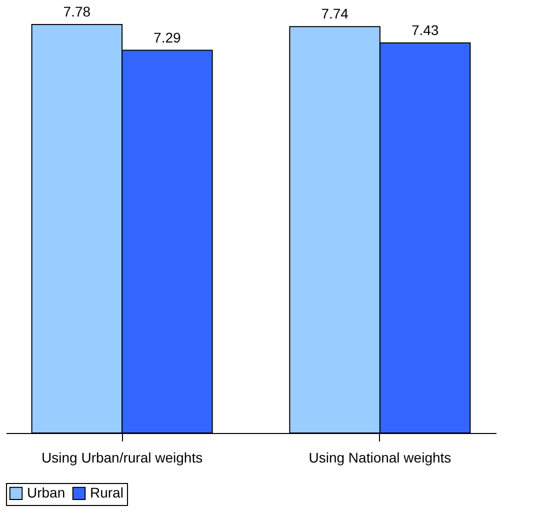 The height and width of the screenshot is (524, 536). What do you see at coordinates (380, 458) in the screenshot?
I see `x-tick-label: Using National weights` at bounding box center [380, 458].